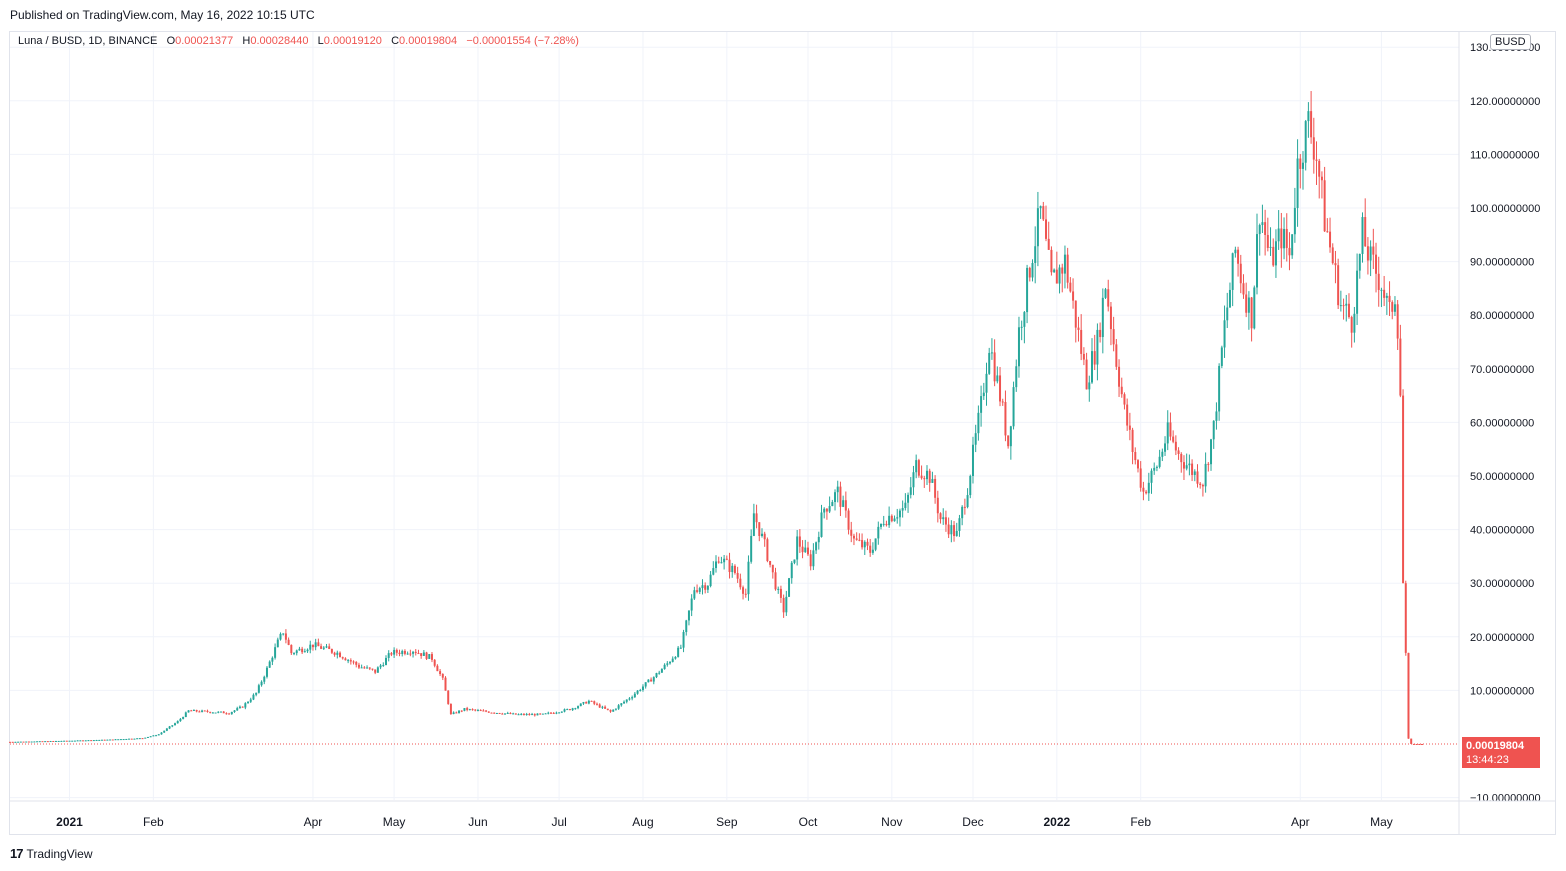 The image size is (1566, 871). Describe the element at coordinates (1510, 42) in the screenshot. I see `currency-badge: BUSD` at that location.